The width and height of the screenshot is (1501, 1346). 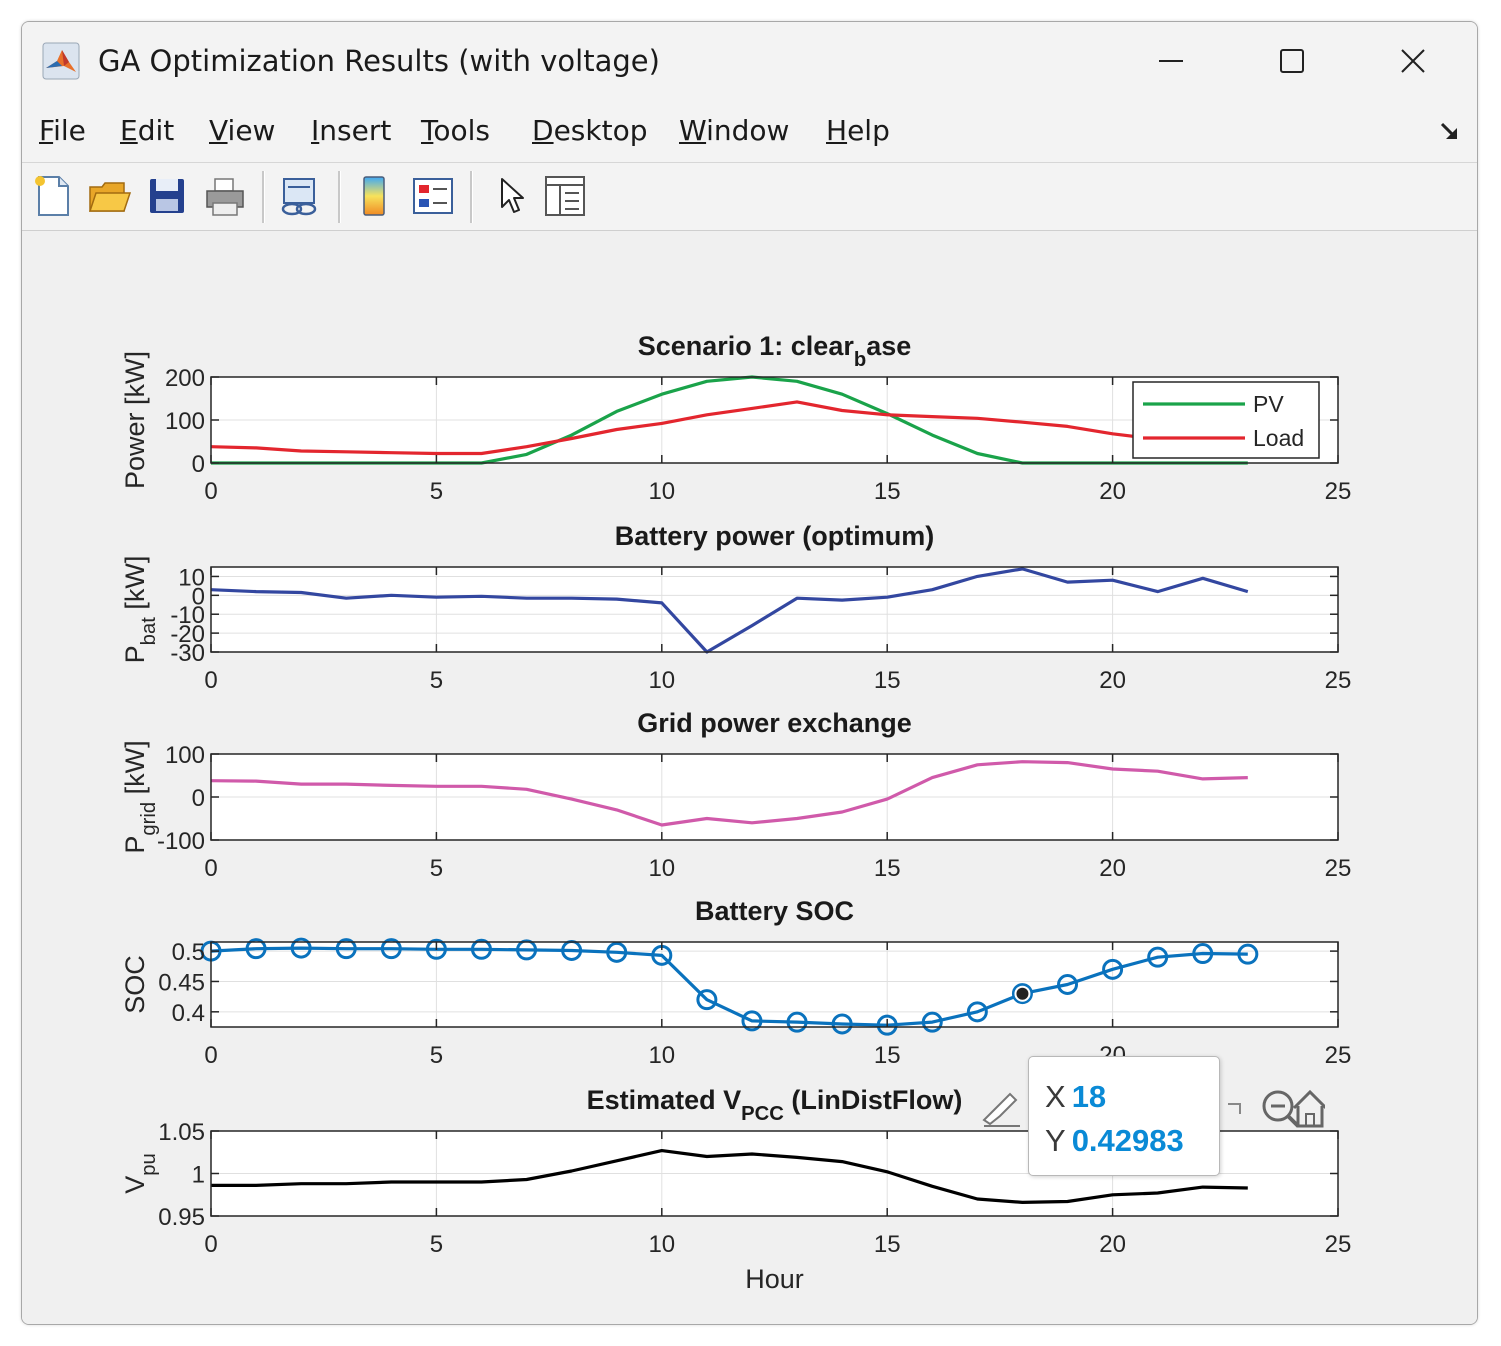 I want to click on link-plot-icon, so click(x=299, y=196).